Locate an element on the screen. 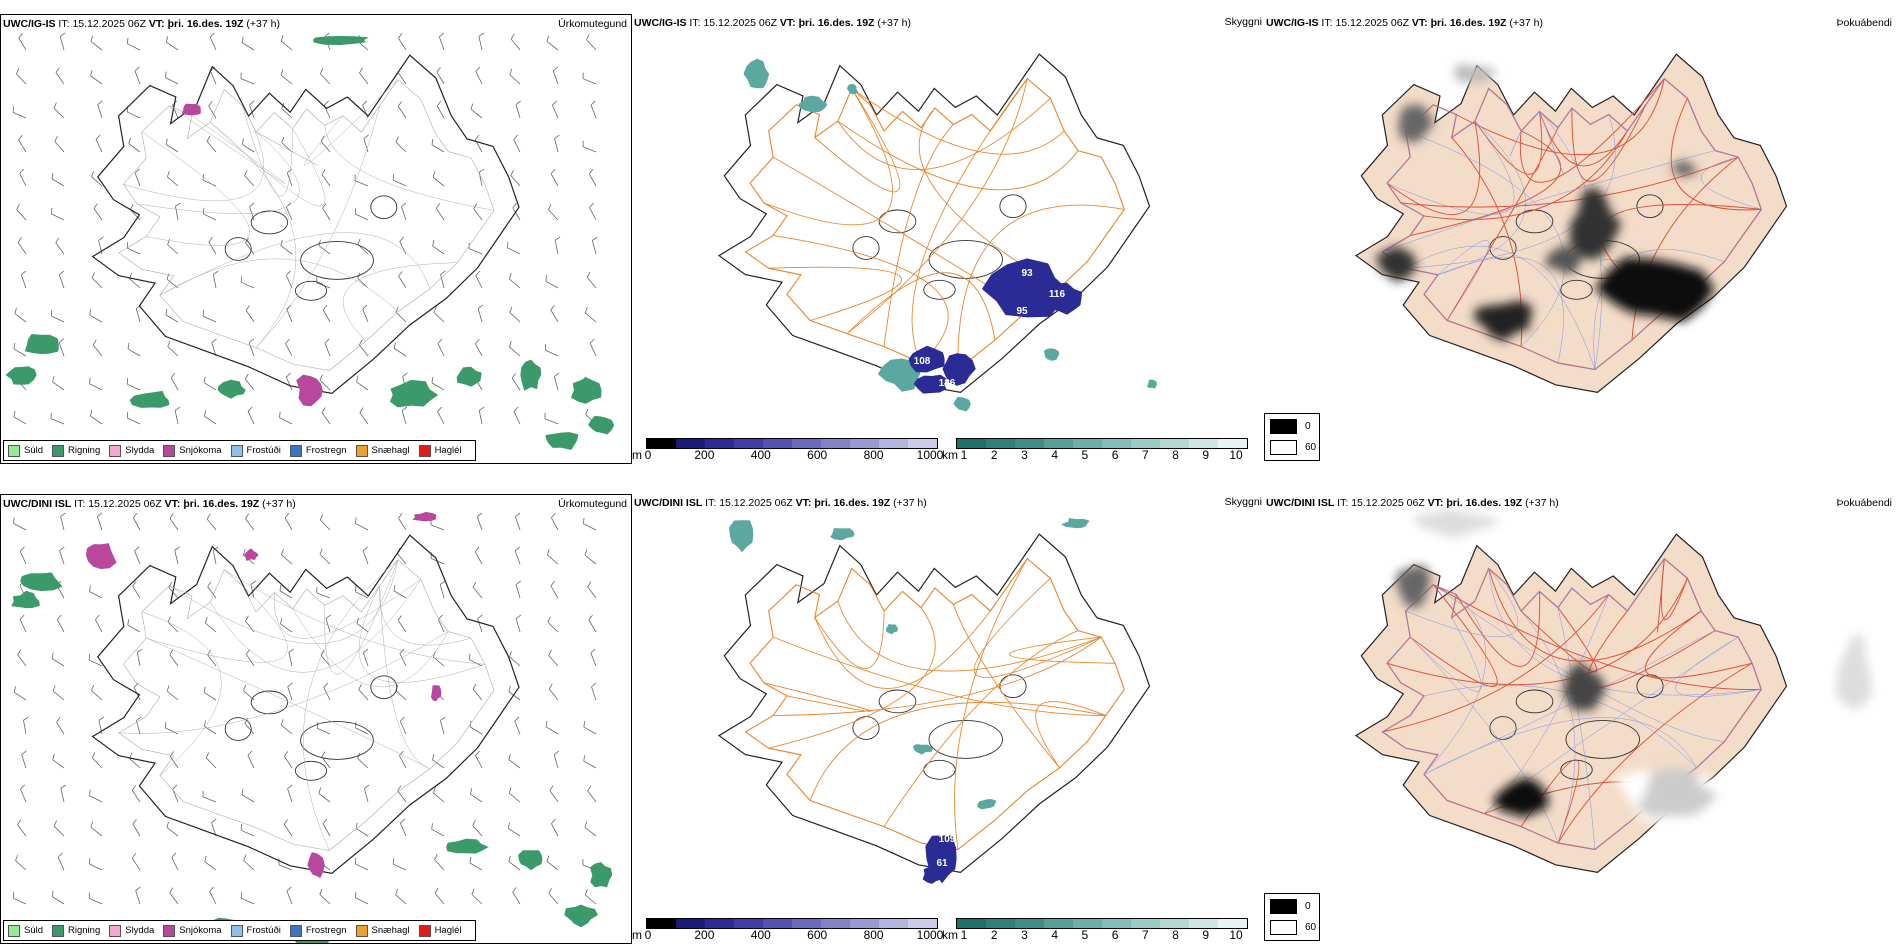 This screenshot has width=1900, height=950. visibility-colorbar: km 1 2 3 4 5 6 7 8 9 10 is located at coordinates (1097, 451).